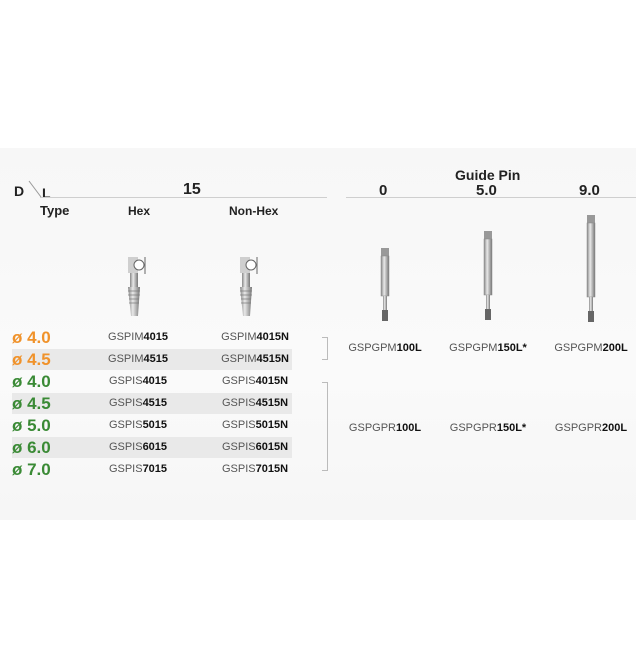 The image size is (636, 668). What do you see at coordinates (183, 197) in the screenshot?
I see `header-divider` at bounding box center [183, 197].